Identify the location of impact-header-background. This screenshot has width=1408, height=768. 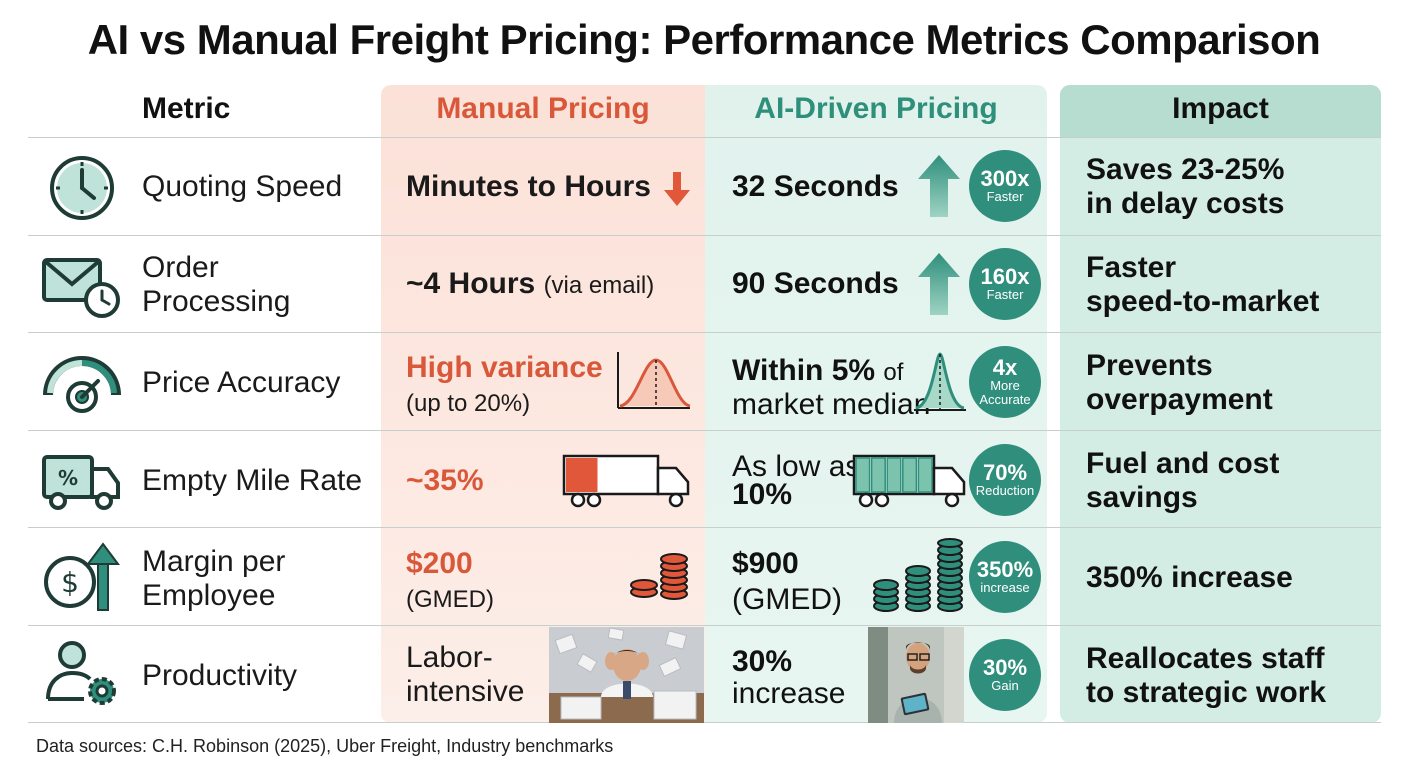
(1220, 111).